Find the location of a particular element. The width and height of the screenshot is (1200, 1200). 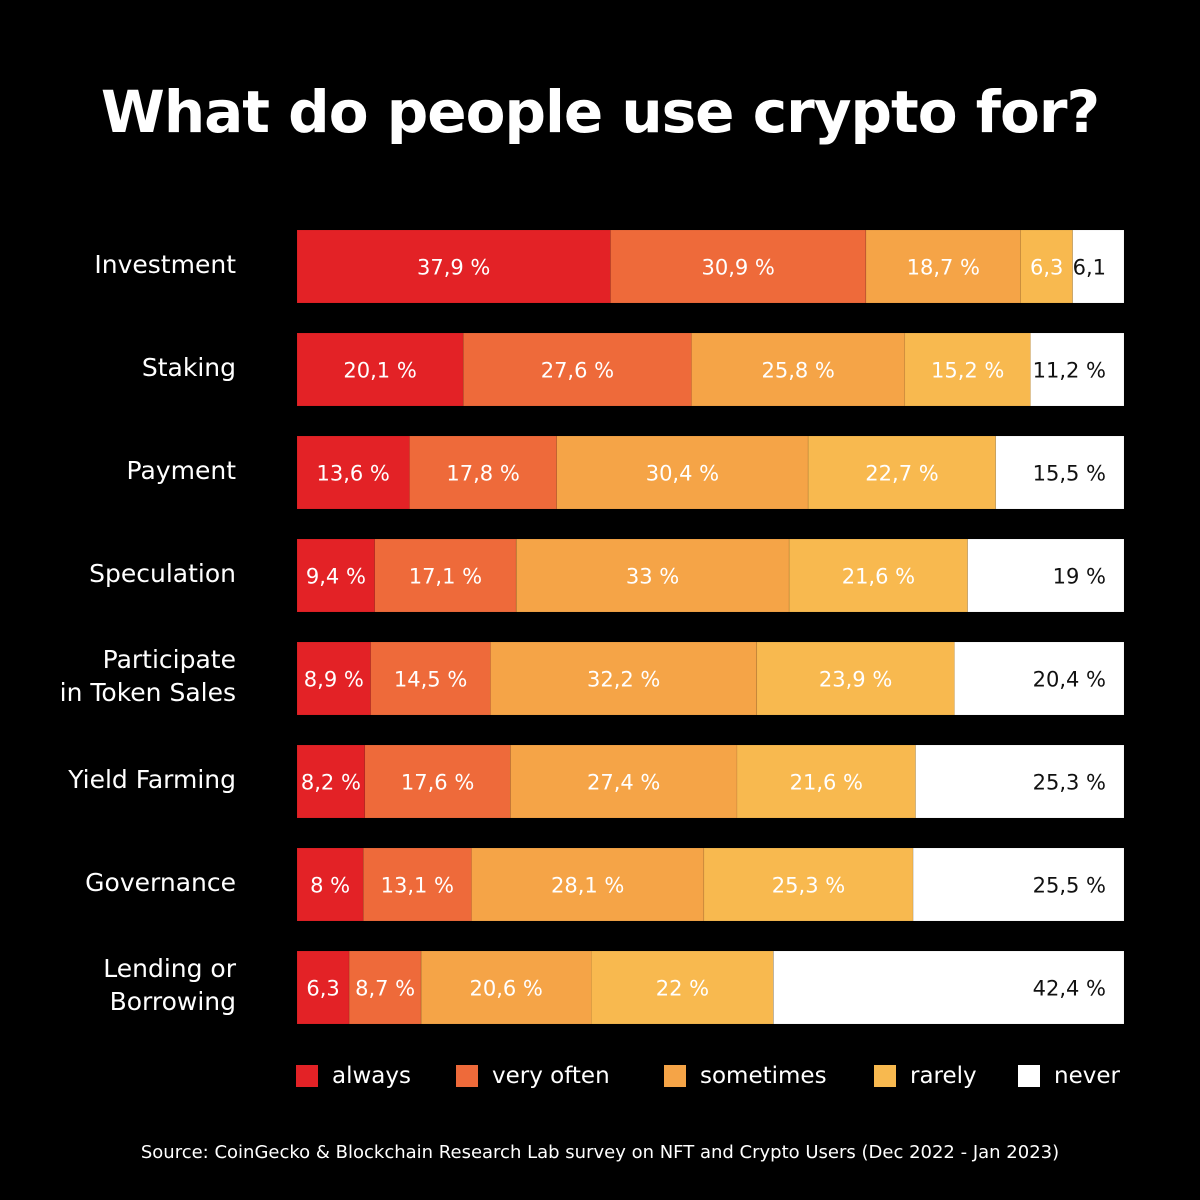

legend-item-always: always is located at coordinates (353, 1076).